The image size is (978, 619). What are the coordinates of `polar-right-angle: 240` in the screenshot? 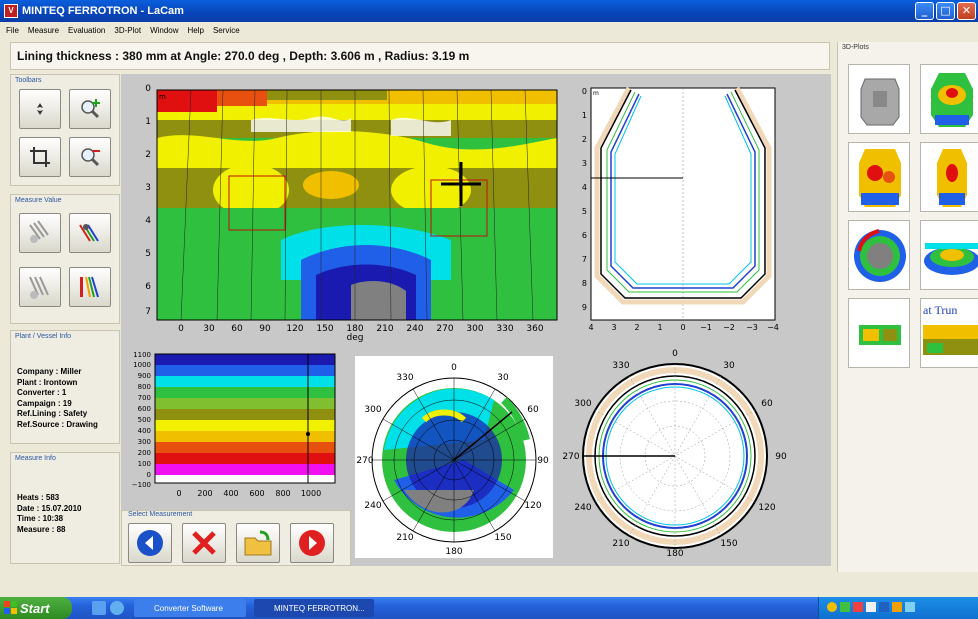 It's located at (582, 508).